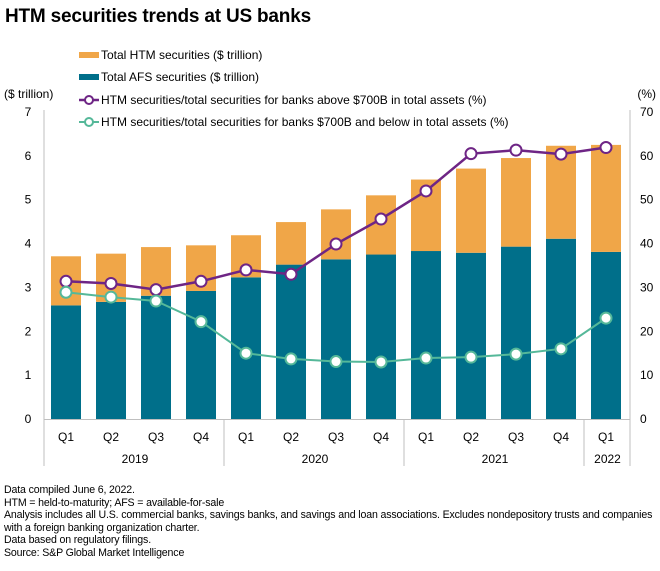  I want to click on legend-label: Total HTM securities ($ trillion), so click(181, 55).